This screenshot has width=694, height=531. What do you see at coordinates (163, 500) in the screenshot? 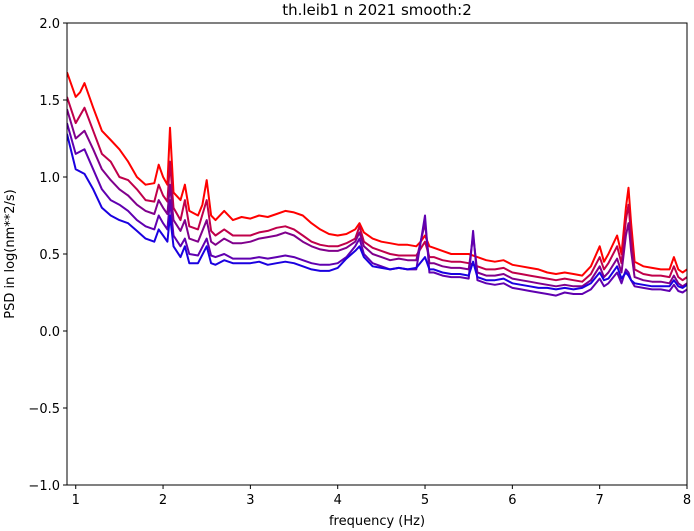
I see `x-tick-label: 2` at bounding box center [163, 500].